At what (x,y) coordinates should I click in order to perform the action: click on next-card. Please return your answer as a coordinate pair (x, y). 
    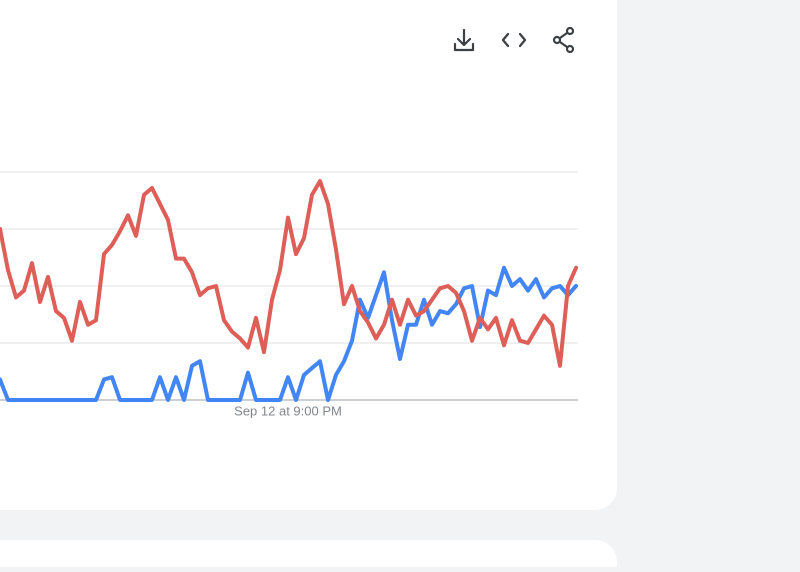
    Looking at the image, I should click on (308, 556).